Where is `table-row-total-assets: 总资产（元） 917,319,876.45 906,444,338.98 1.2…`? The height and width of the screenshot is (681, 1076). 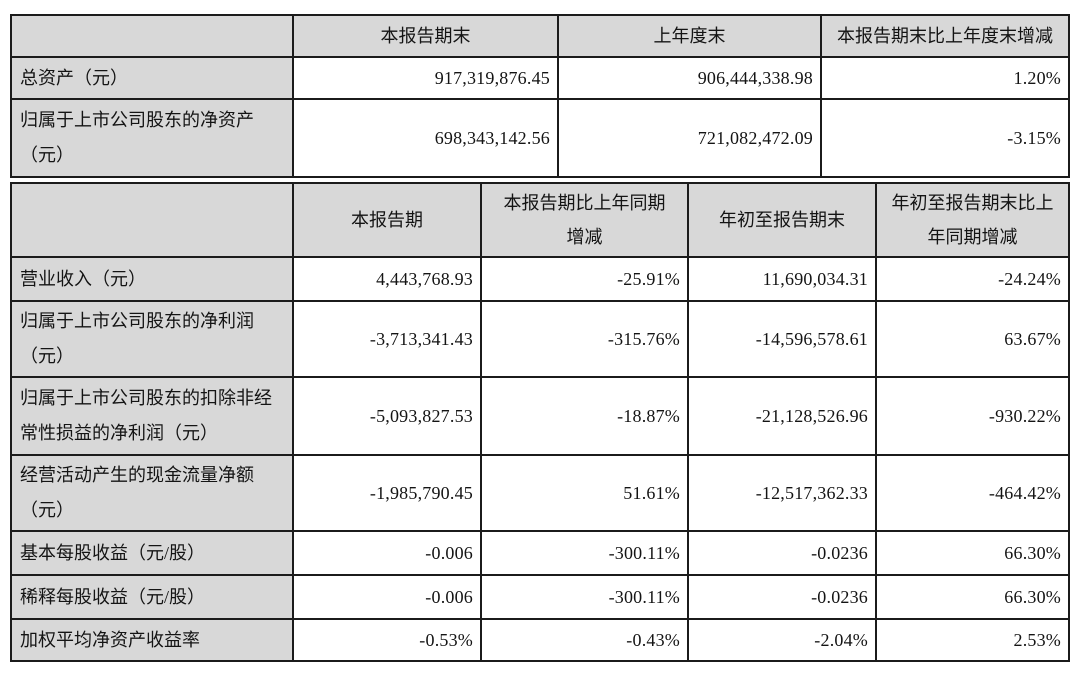 table-row-total-assets: 总资产（元） 917,319,876.45 906,444,338.98 1.2… is located at coordinates (540, 78).